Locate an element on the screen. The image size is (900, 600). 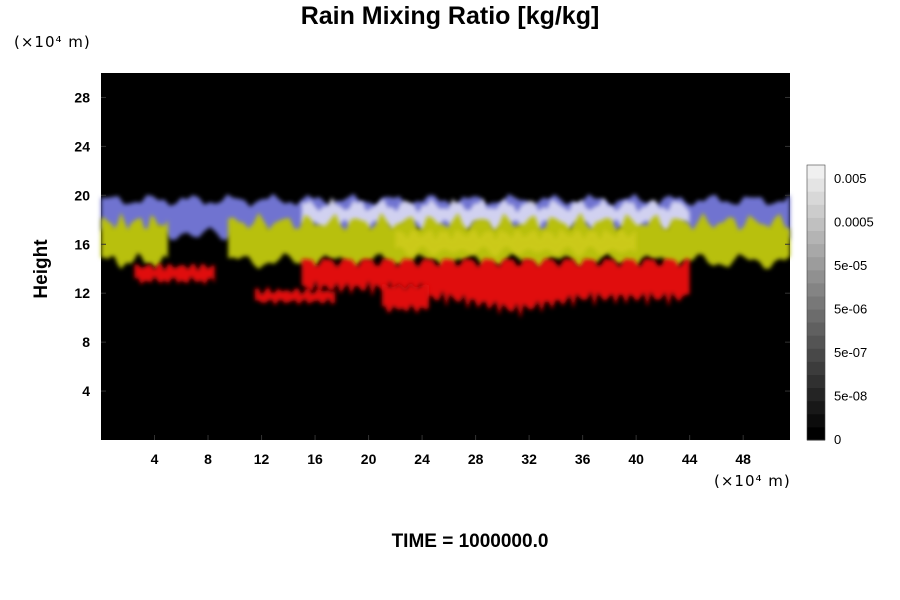
y-tick-label: 16 is located at coordinates (82, 244).